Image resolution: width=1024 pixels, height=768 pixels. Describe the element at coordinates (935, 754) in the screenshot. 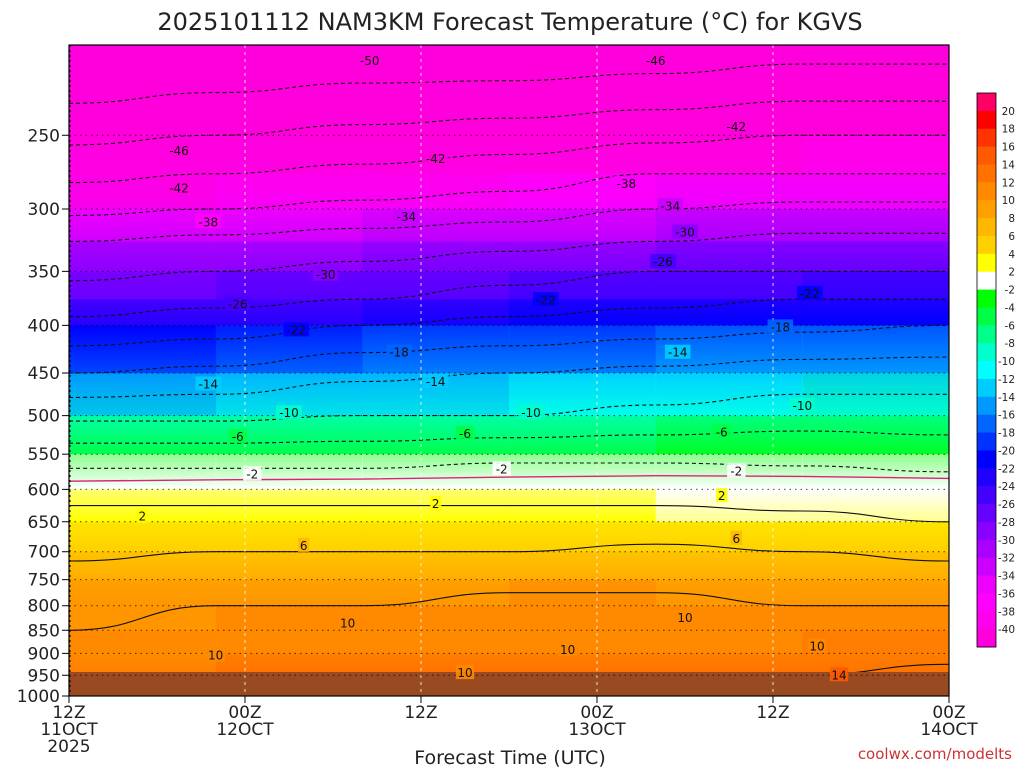

I see `credit-text: coolwx.com/modelts` at that location.